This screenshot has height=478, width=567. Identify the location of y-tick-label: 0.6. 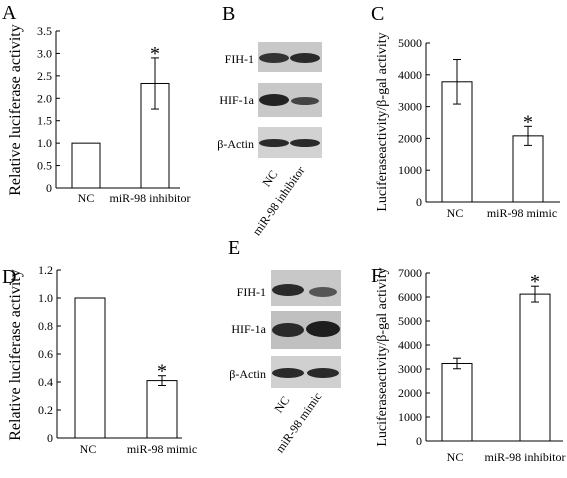
(45, 354).